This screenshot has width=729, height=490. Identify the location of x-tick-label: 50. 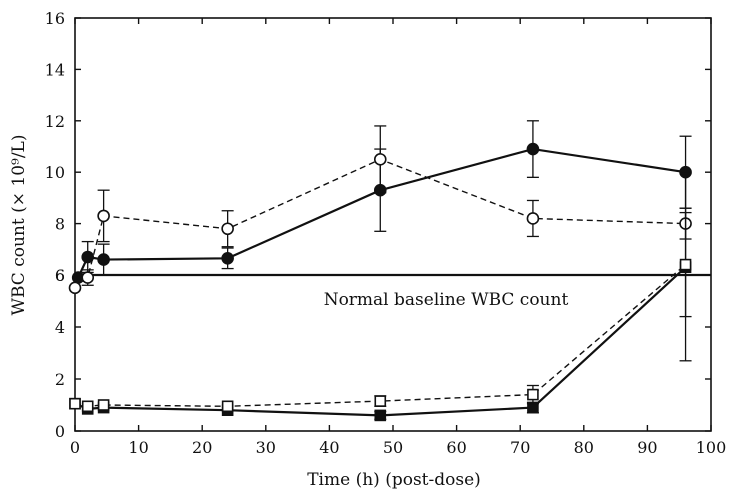
(393, 447).